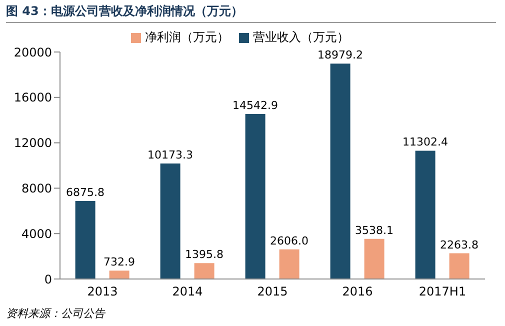  Describe the element at coordinates (442, 291) in the screenshot. I see `x-tick-label: 2017H1` at that location.